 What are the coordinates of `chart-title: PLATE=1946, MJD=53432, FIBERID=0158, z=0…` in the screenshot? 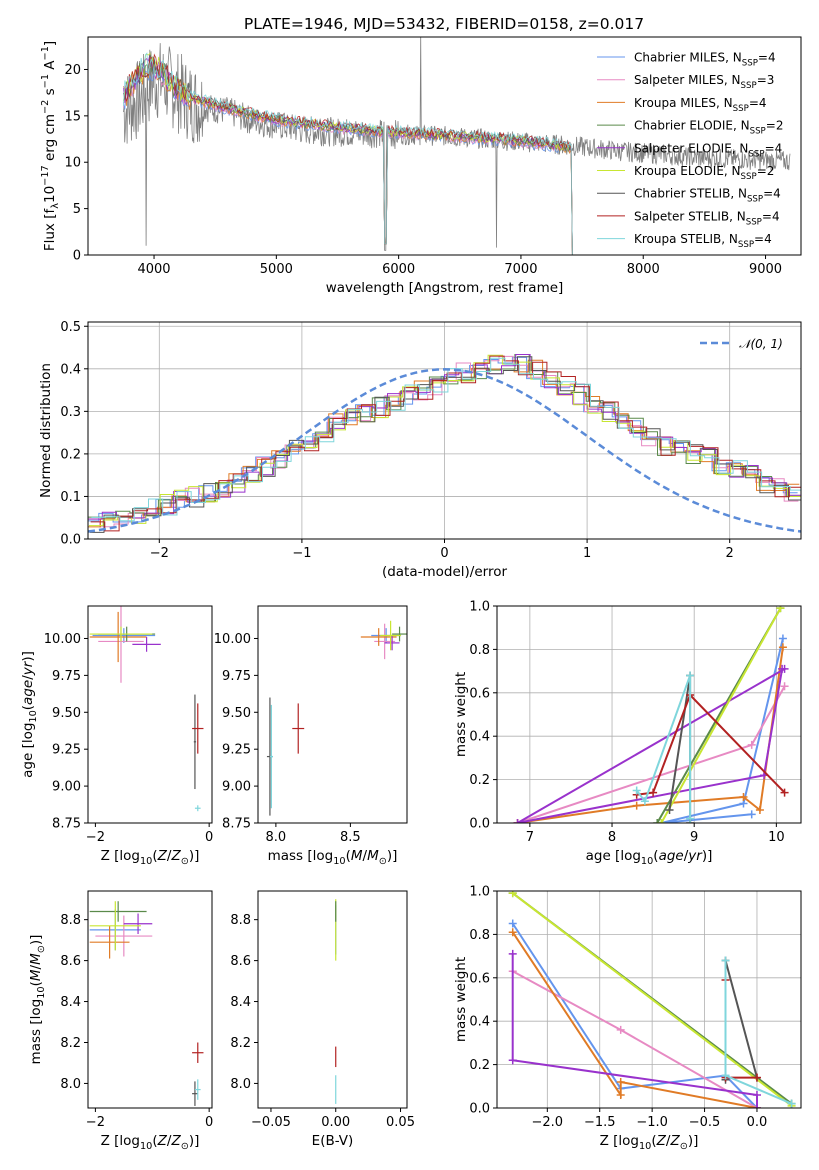 It's located at (444, 24).